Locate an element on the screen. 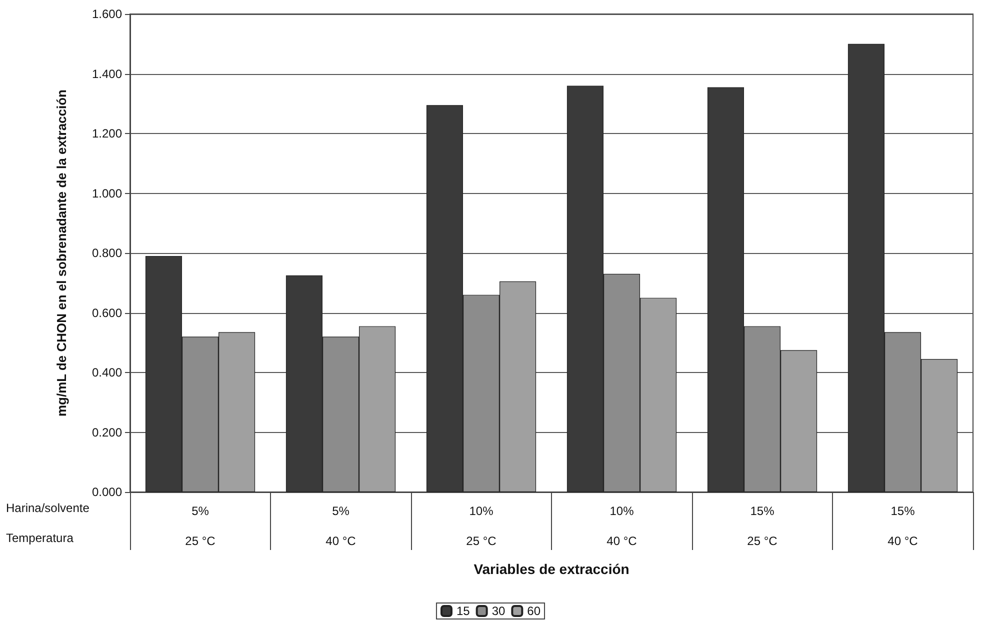 The width and height of the screenshot is (981, 627). y-tick-label: 0.000 is located at coordinates (107, 492).